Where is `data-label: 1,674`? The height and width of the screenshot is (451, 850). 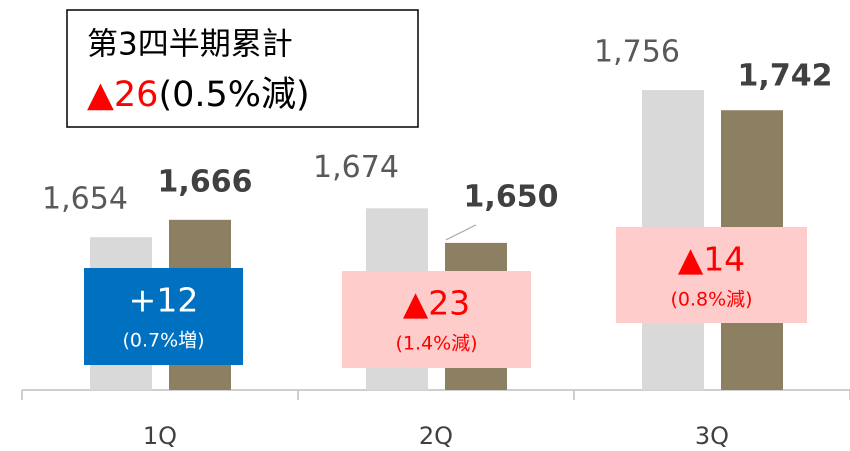
data-label: 1,674 is located at coordinates (356, 167).